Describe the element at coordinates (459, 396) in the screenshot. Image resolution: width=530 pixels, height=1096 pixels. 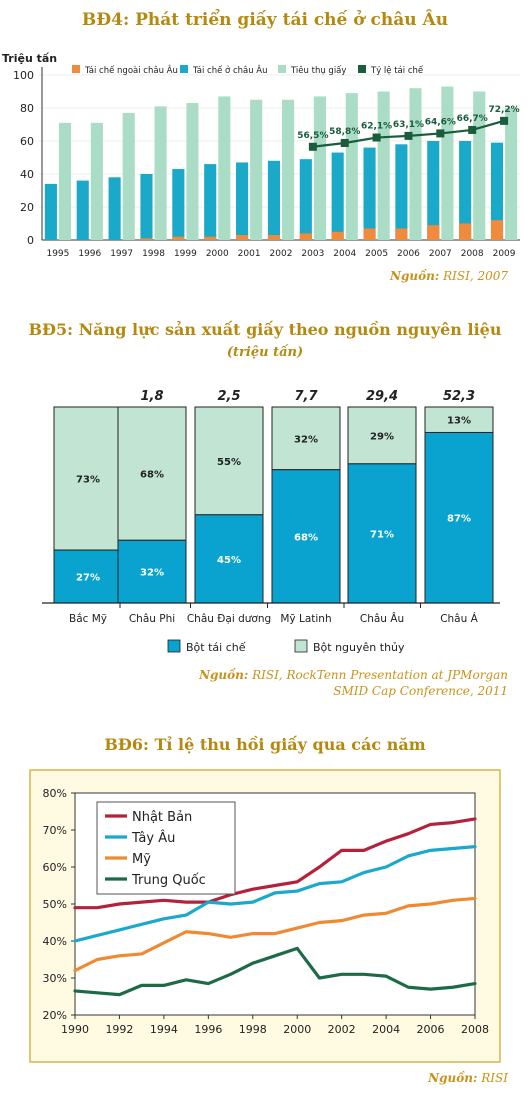
I see `chart2-total-label: 52,3` at that location.